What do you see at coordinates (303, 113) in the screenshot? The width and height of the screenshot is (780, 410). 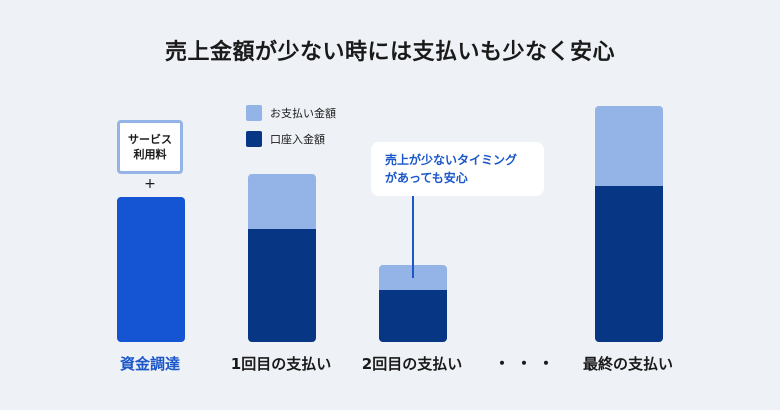 I see `legend-label-payment: お支払い金額` at bounding box center [303, 113].